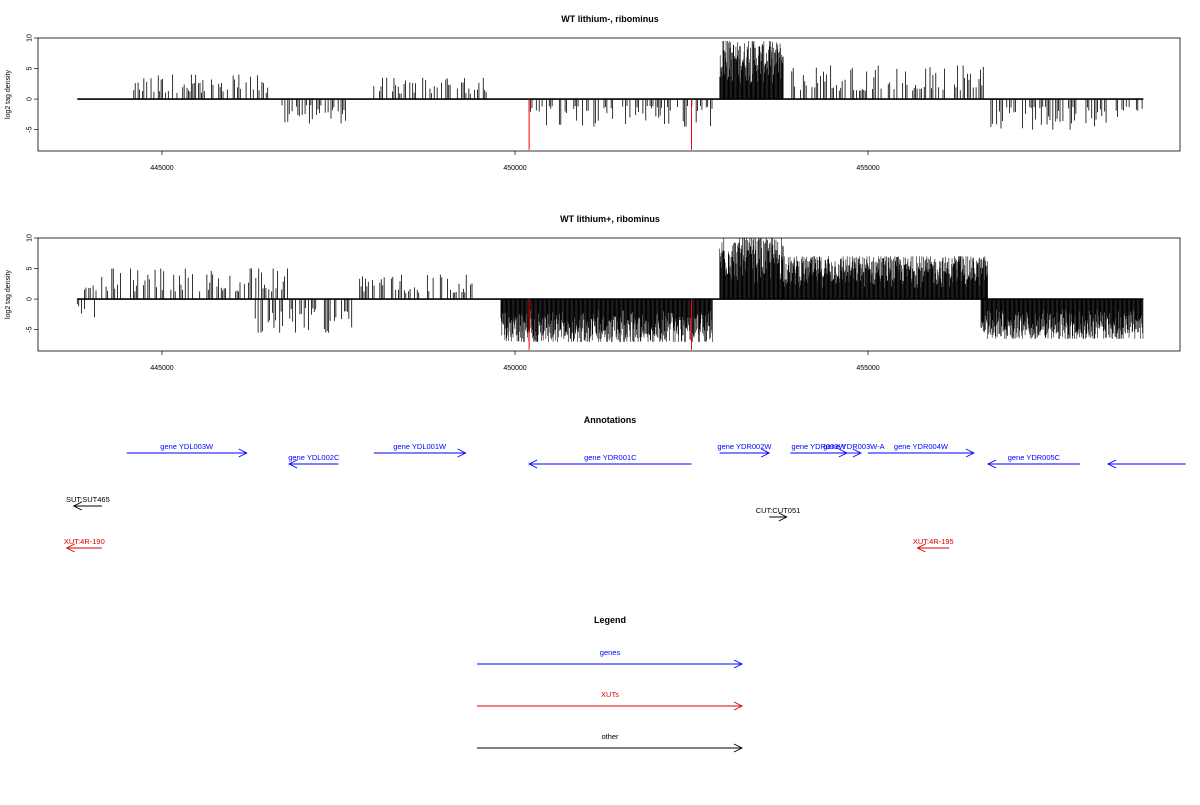  What do you see at coordinates (1146, 464) in the screenshot?
I see `feature-gene` at bounding box center [1146, 464].